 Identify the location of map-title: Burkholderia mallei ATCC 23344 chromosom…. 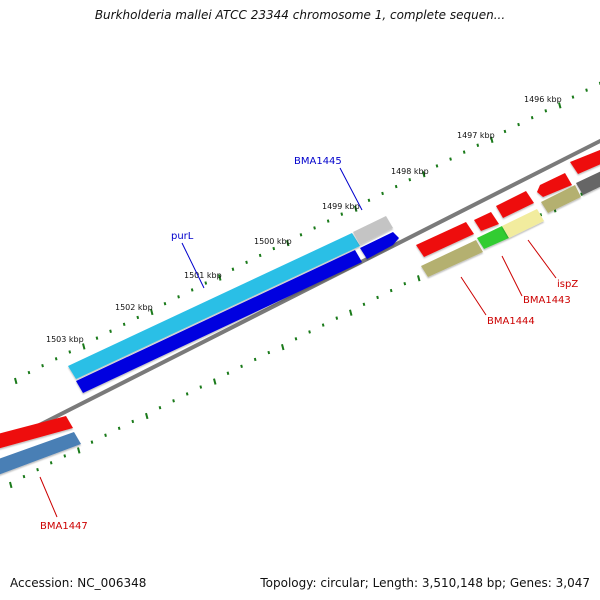
(300, 15).